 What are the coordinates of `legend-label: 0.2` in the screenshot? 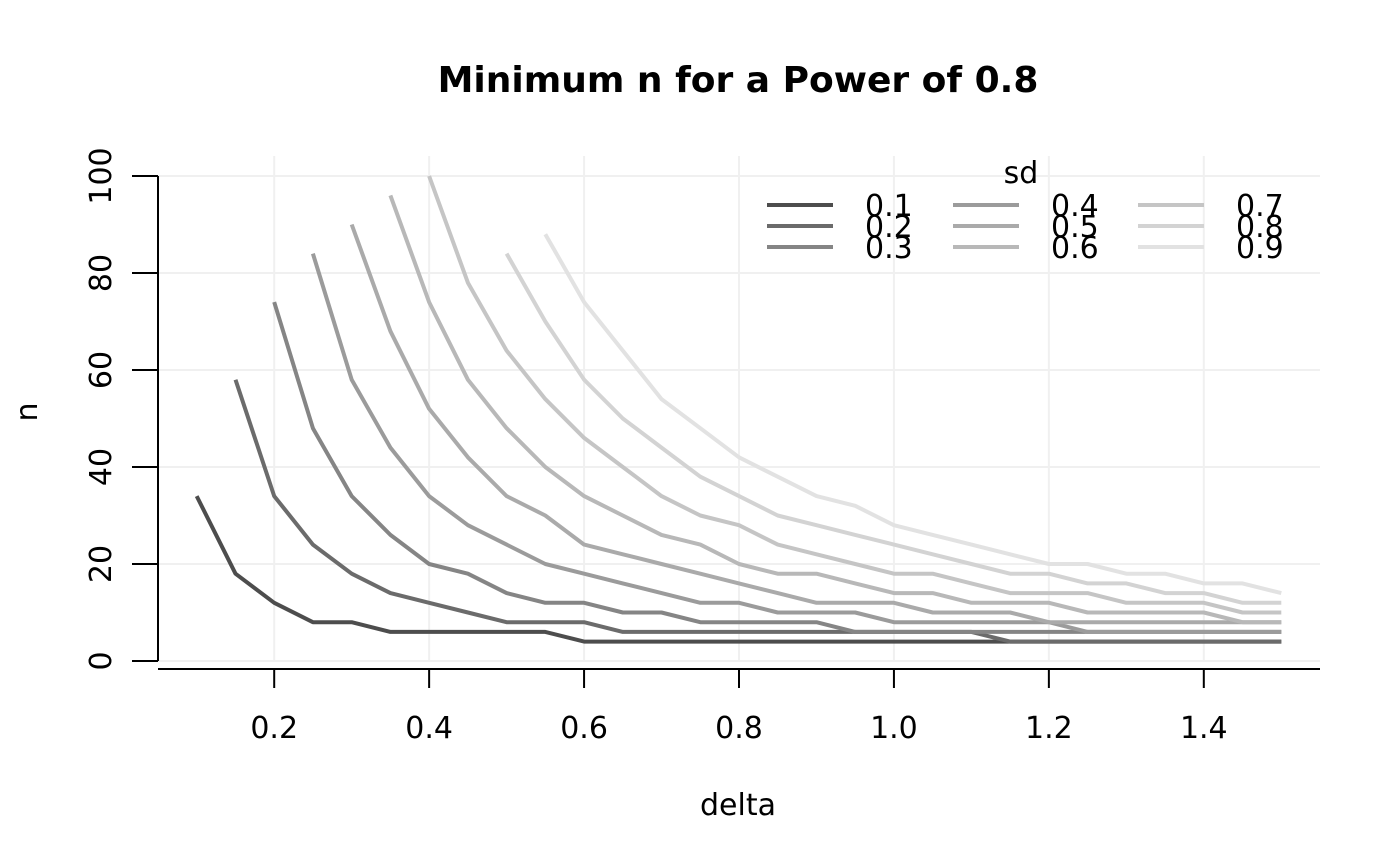 It's located at (889, 227).